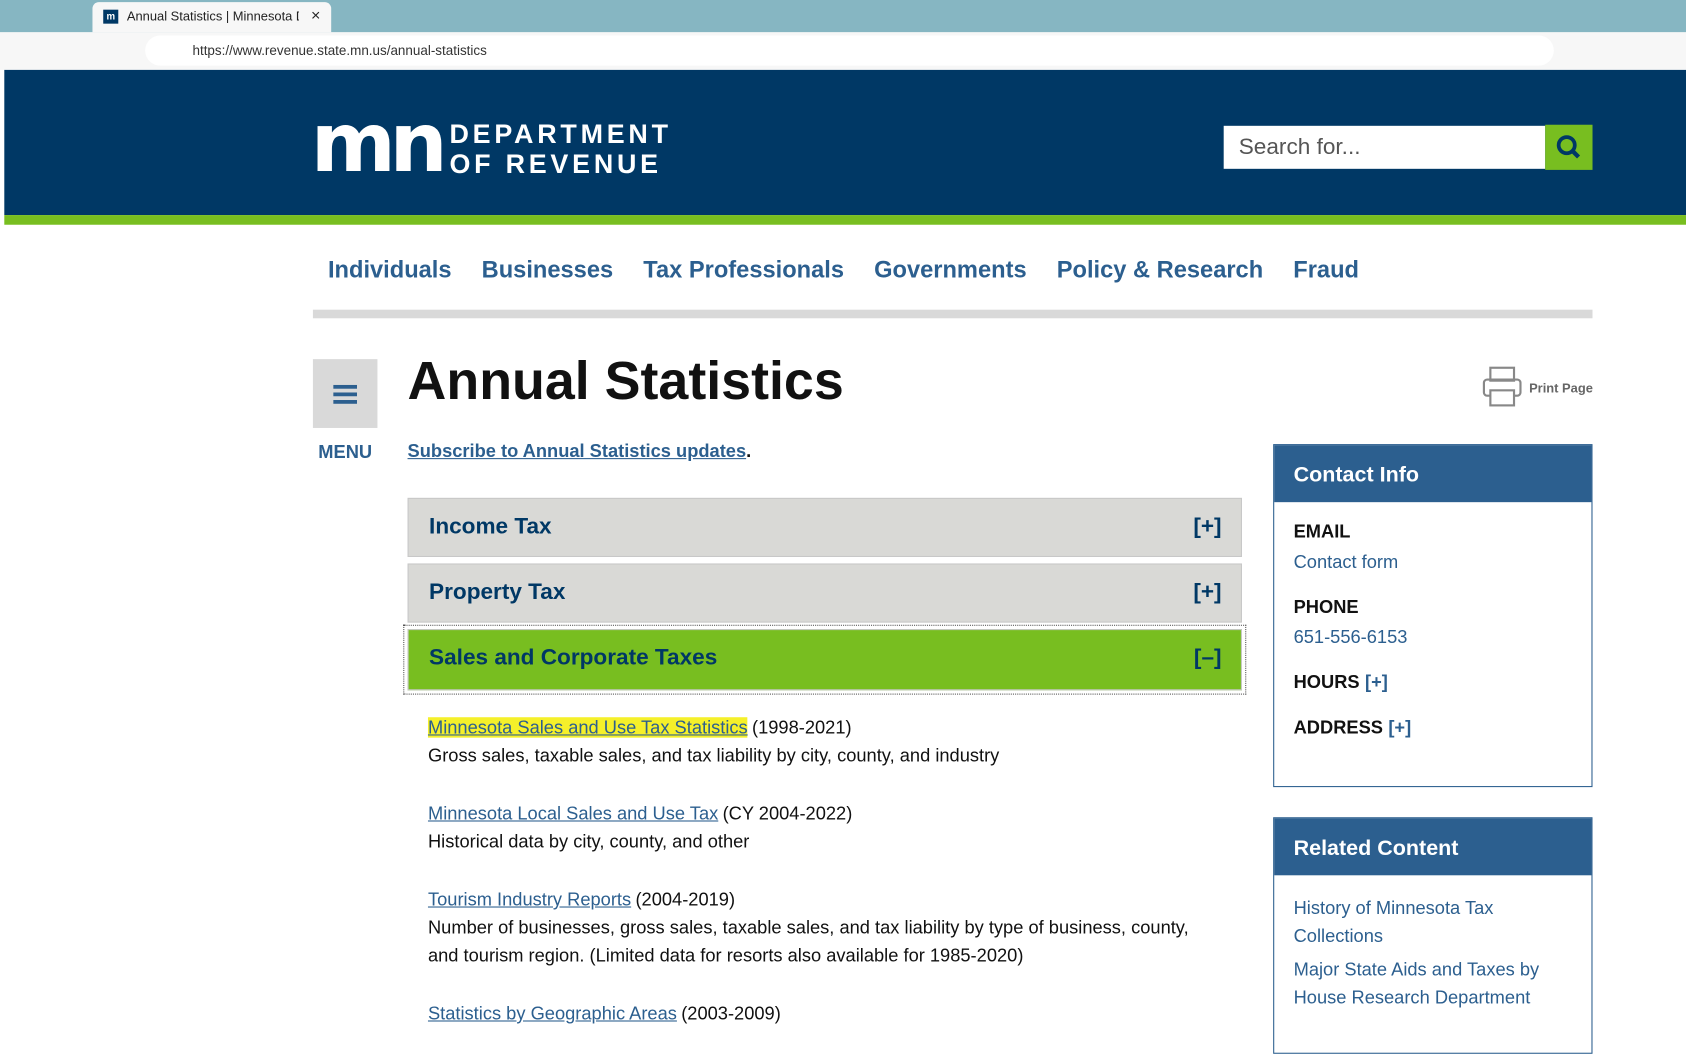 Image resolution: width=1686 pixels, height=1058 pixels. I want to click on punctuation: ., so click(749, 451).